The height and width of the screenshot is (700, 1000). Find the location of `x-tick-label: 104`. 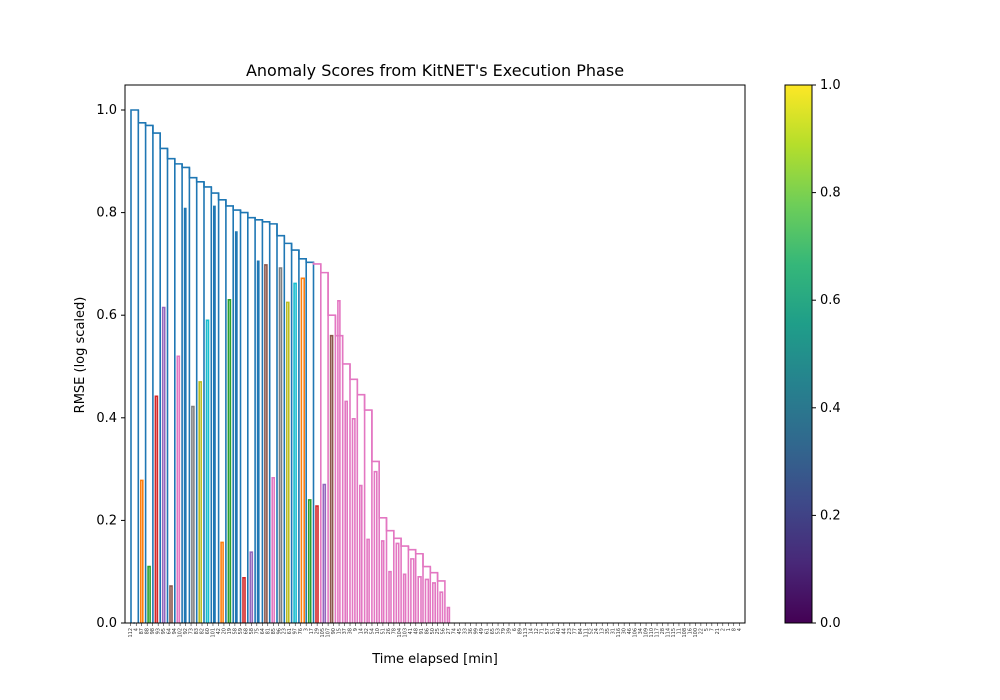

x-tick-label: 104 is located at coordinates (400, 633).